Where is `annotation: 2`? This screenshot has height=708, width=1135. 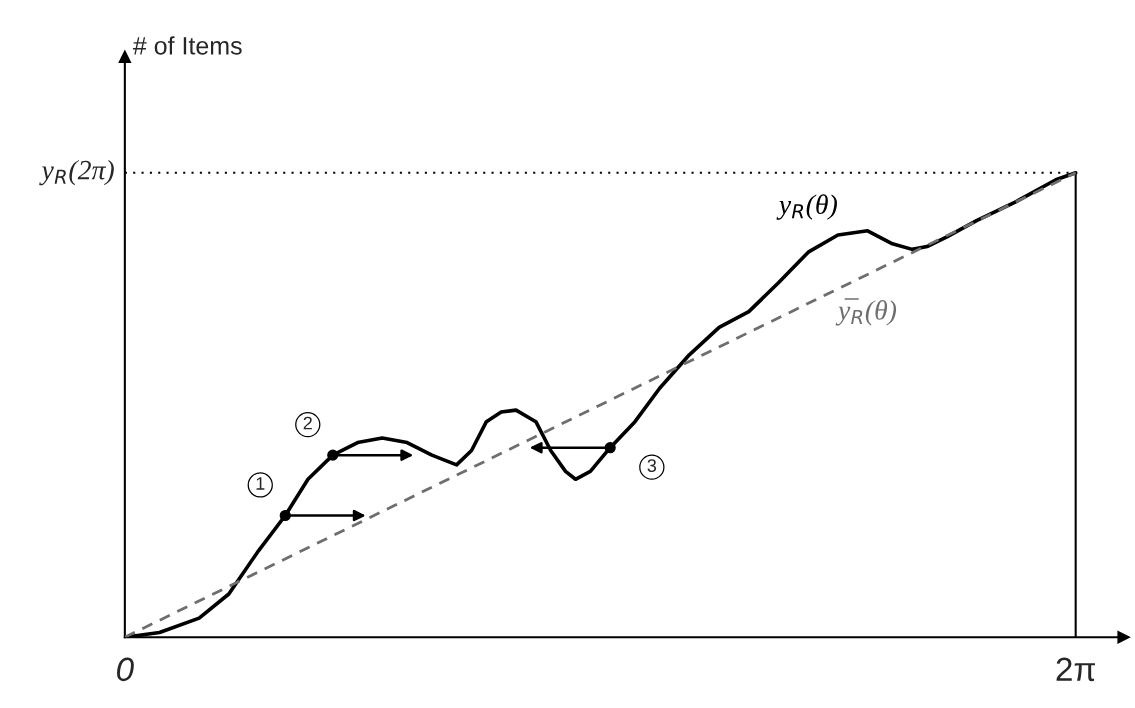
annotation: 2 is located at coordinates (307, 423).